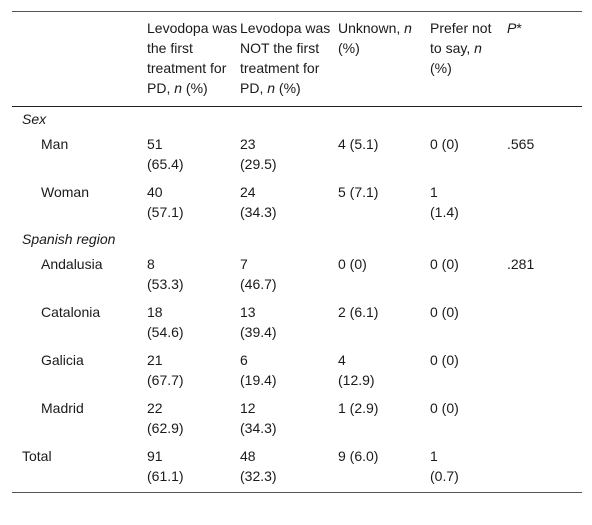 Image resolution: width=592 pixels, height=525 pixels. What do you see at coordinates (79, 59) in the screenshot?
I see `header-cell-label` at bounding box center [79, 59].